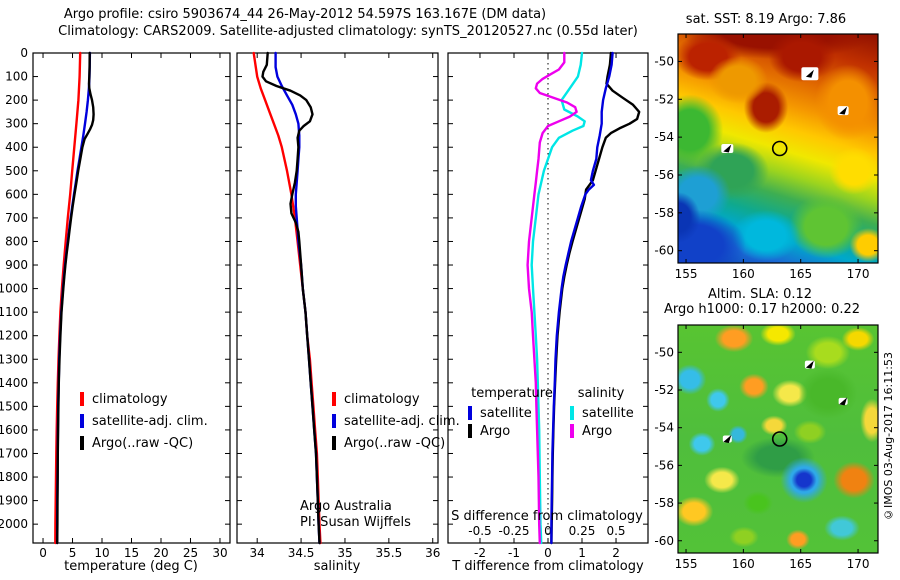 Image resolution: width=900 pixels, height=580 pixels. I want to click on tick-label: 100, so click(16, 77).